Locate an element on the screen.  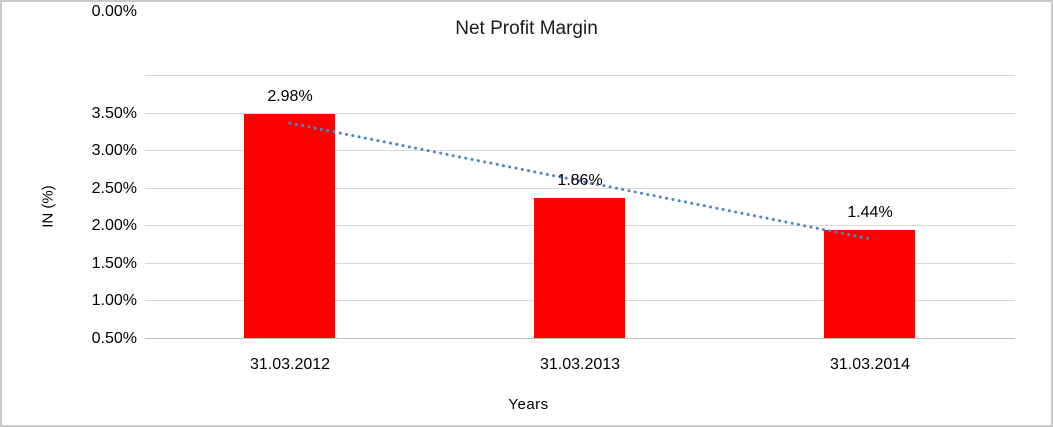
x-tick-label: 31.03.2014 is located at coordinates (870, 364).